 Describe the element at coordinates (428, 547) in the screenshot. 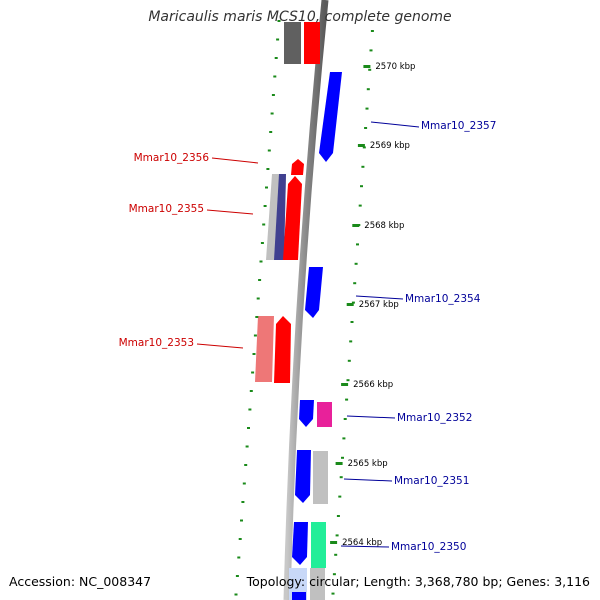

I see `gene-label: Mmar10_2350` at that location.